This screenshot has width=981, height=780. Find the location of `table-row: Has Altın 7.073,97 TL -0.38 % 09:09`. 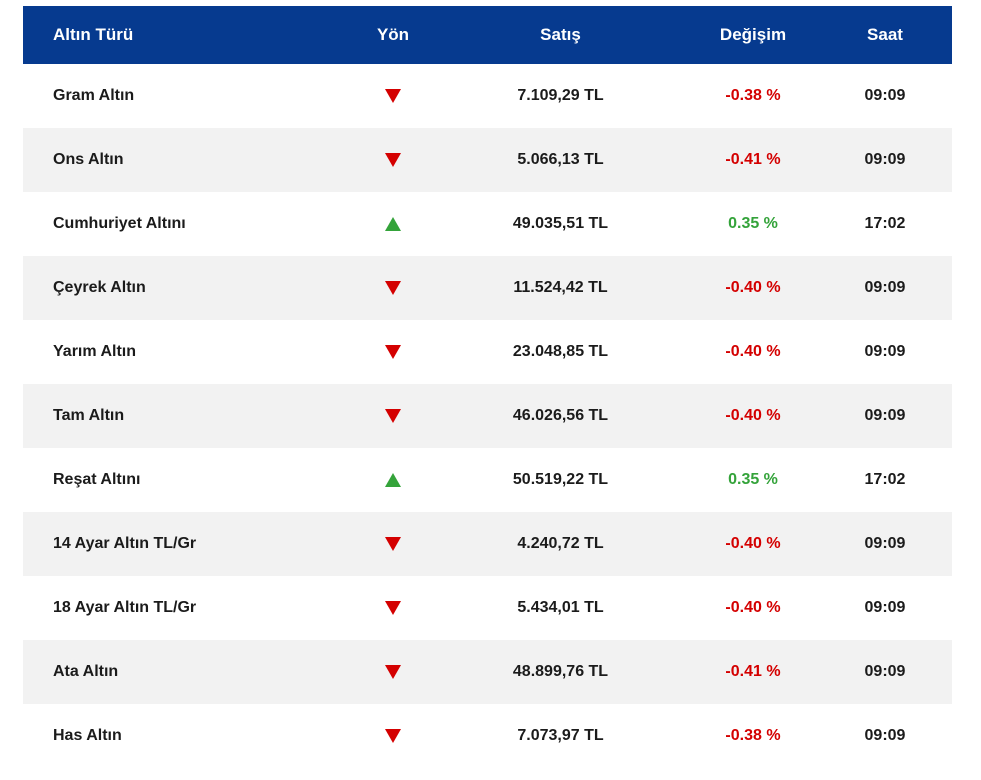

table-row: Has Altın 7.073,97 TL -0.38 % 09:09 is located at coordinates (487, 736).